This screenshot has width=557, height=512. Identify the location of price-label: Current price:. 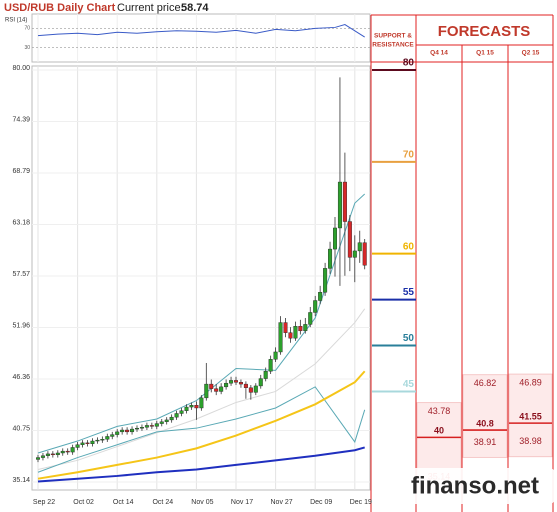
(150, 8).